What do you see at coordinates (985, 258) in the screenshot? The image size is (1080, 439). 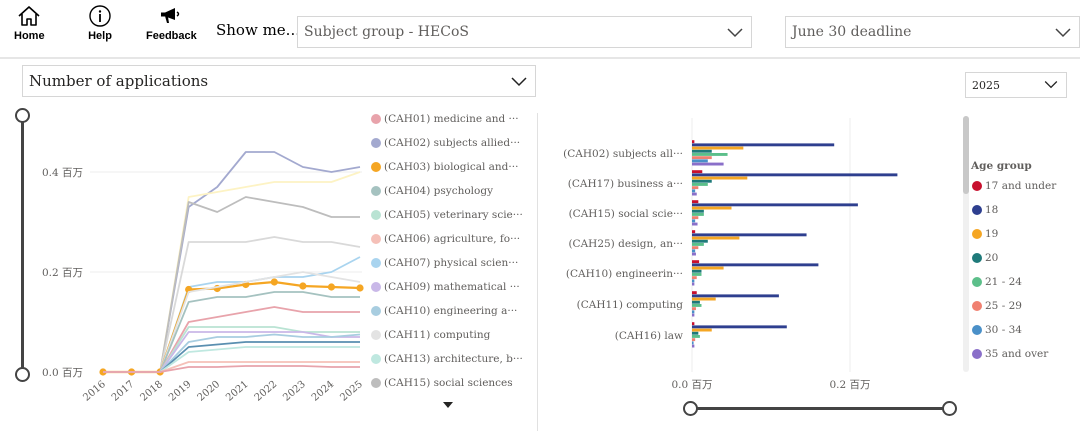 I see `age-legend-item: 20` at bounding box center [985, 258].